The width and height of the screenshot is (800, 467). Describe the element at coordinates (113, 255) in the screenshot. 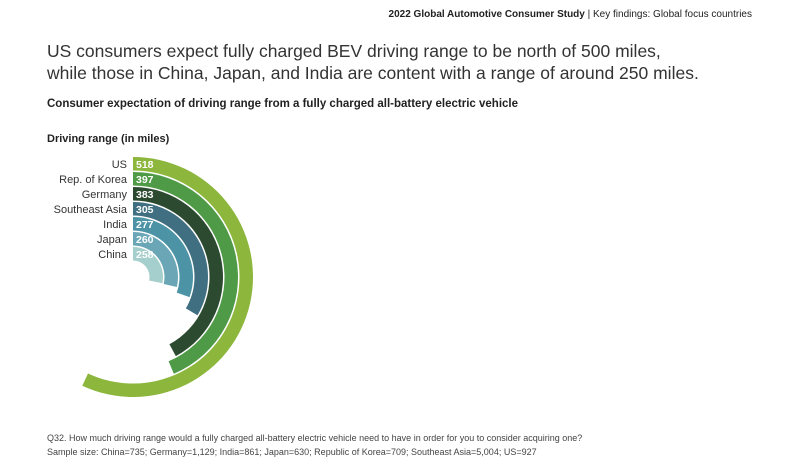

I see `category-label-china: China` at that location.